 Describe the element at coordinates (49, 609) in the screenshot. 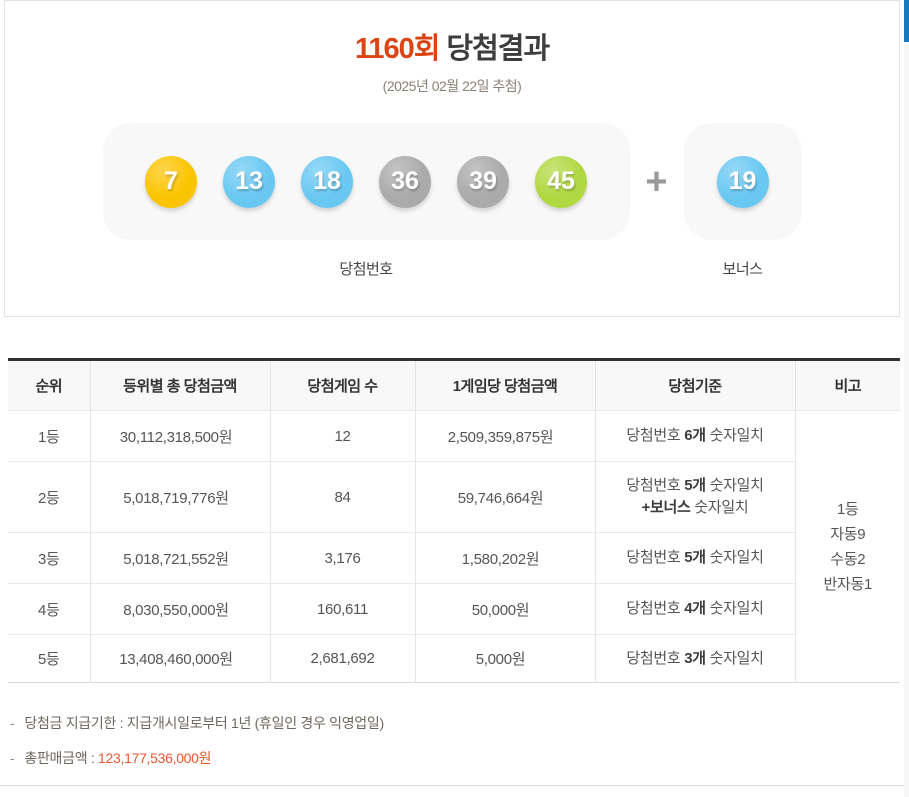

I see `rank-cell: 4등` at that location.